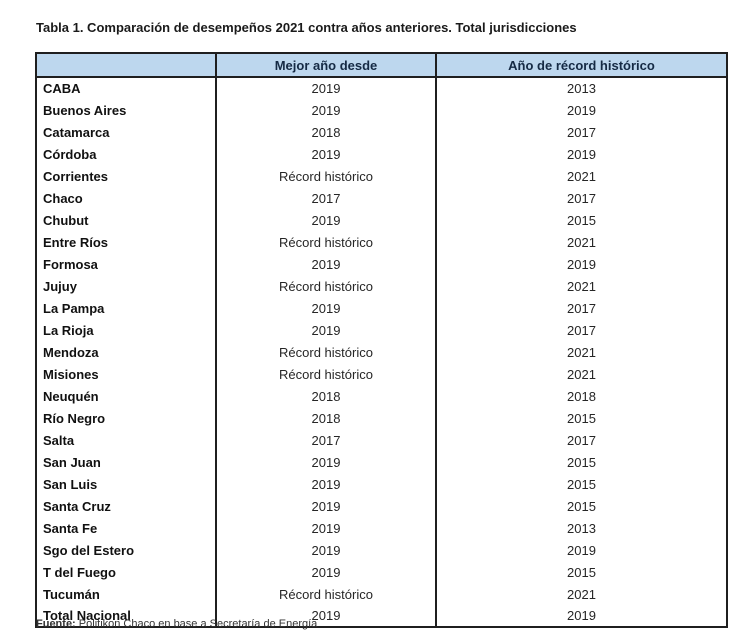  Describe the element at coordinates (126, 176) in the screenshot. I see `jurisdiction-cell: Corrientes` at that location.